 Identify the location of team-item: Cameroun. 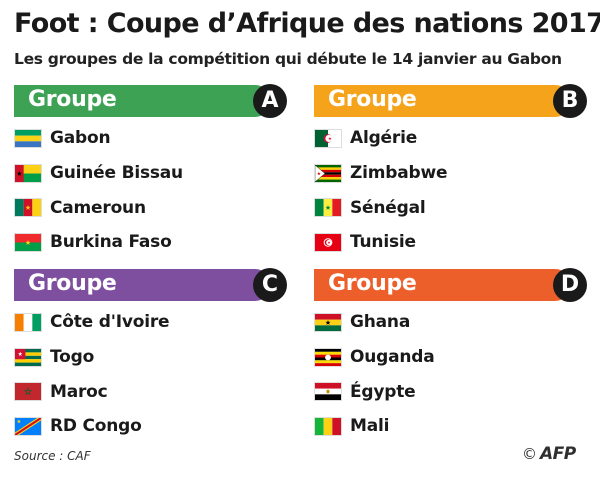
(98, 207).